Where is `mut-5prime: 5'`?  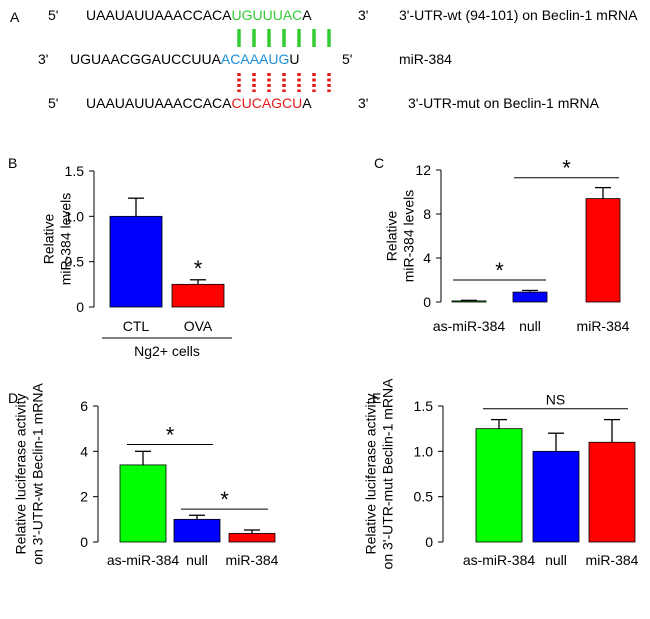 mut-5prime: 5' is located at coordinates (53, 103).